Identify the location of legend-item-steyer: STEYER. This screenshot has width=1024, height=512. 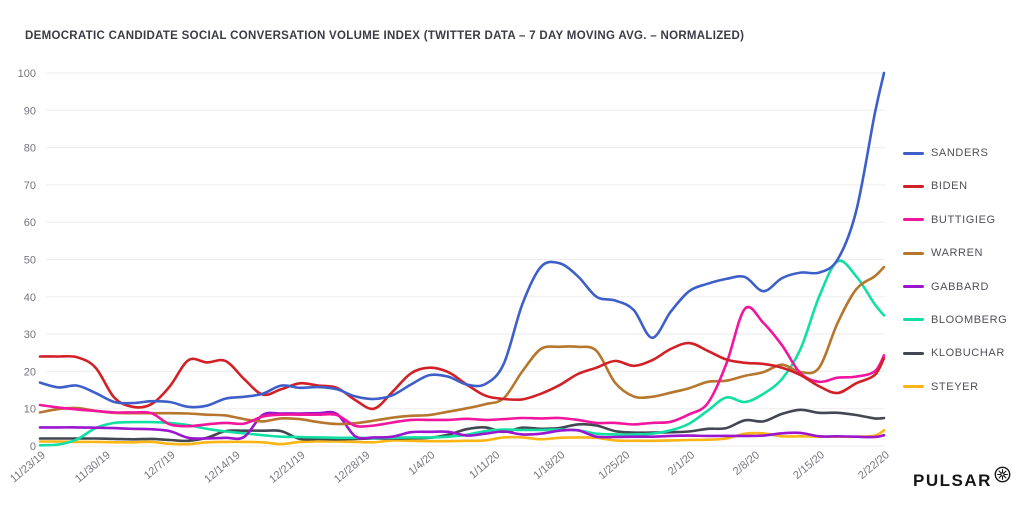
(963, 387).